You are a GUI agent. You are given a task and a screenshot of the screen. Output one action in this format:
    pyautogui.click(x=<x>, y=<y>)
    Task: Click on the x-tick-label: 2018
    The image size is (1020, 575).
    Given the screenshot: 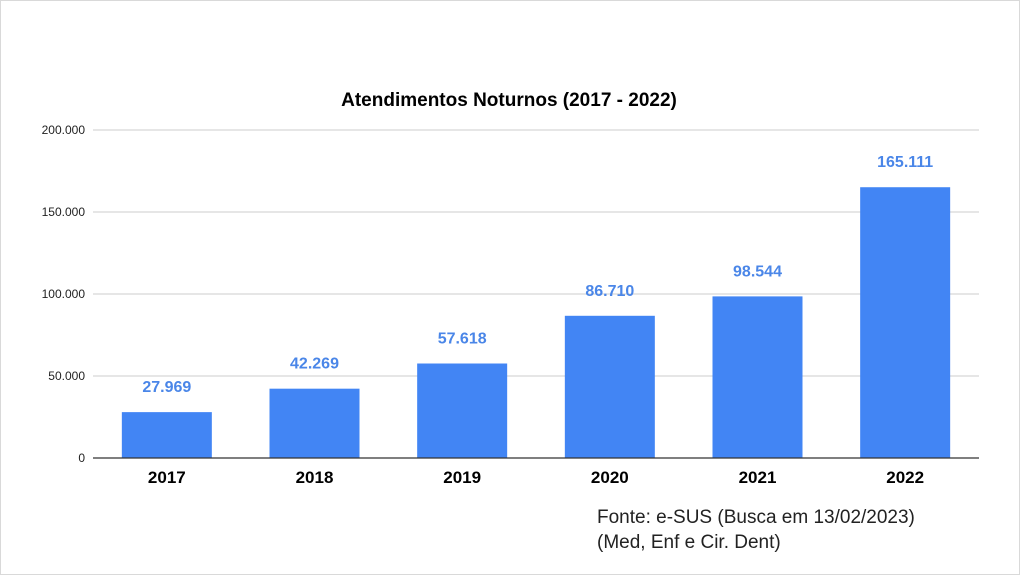 What is the action you would take?
    pyautogui.click(x=315, y=477)
    